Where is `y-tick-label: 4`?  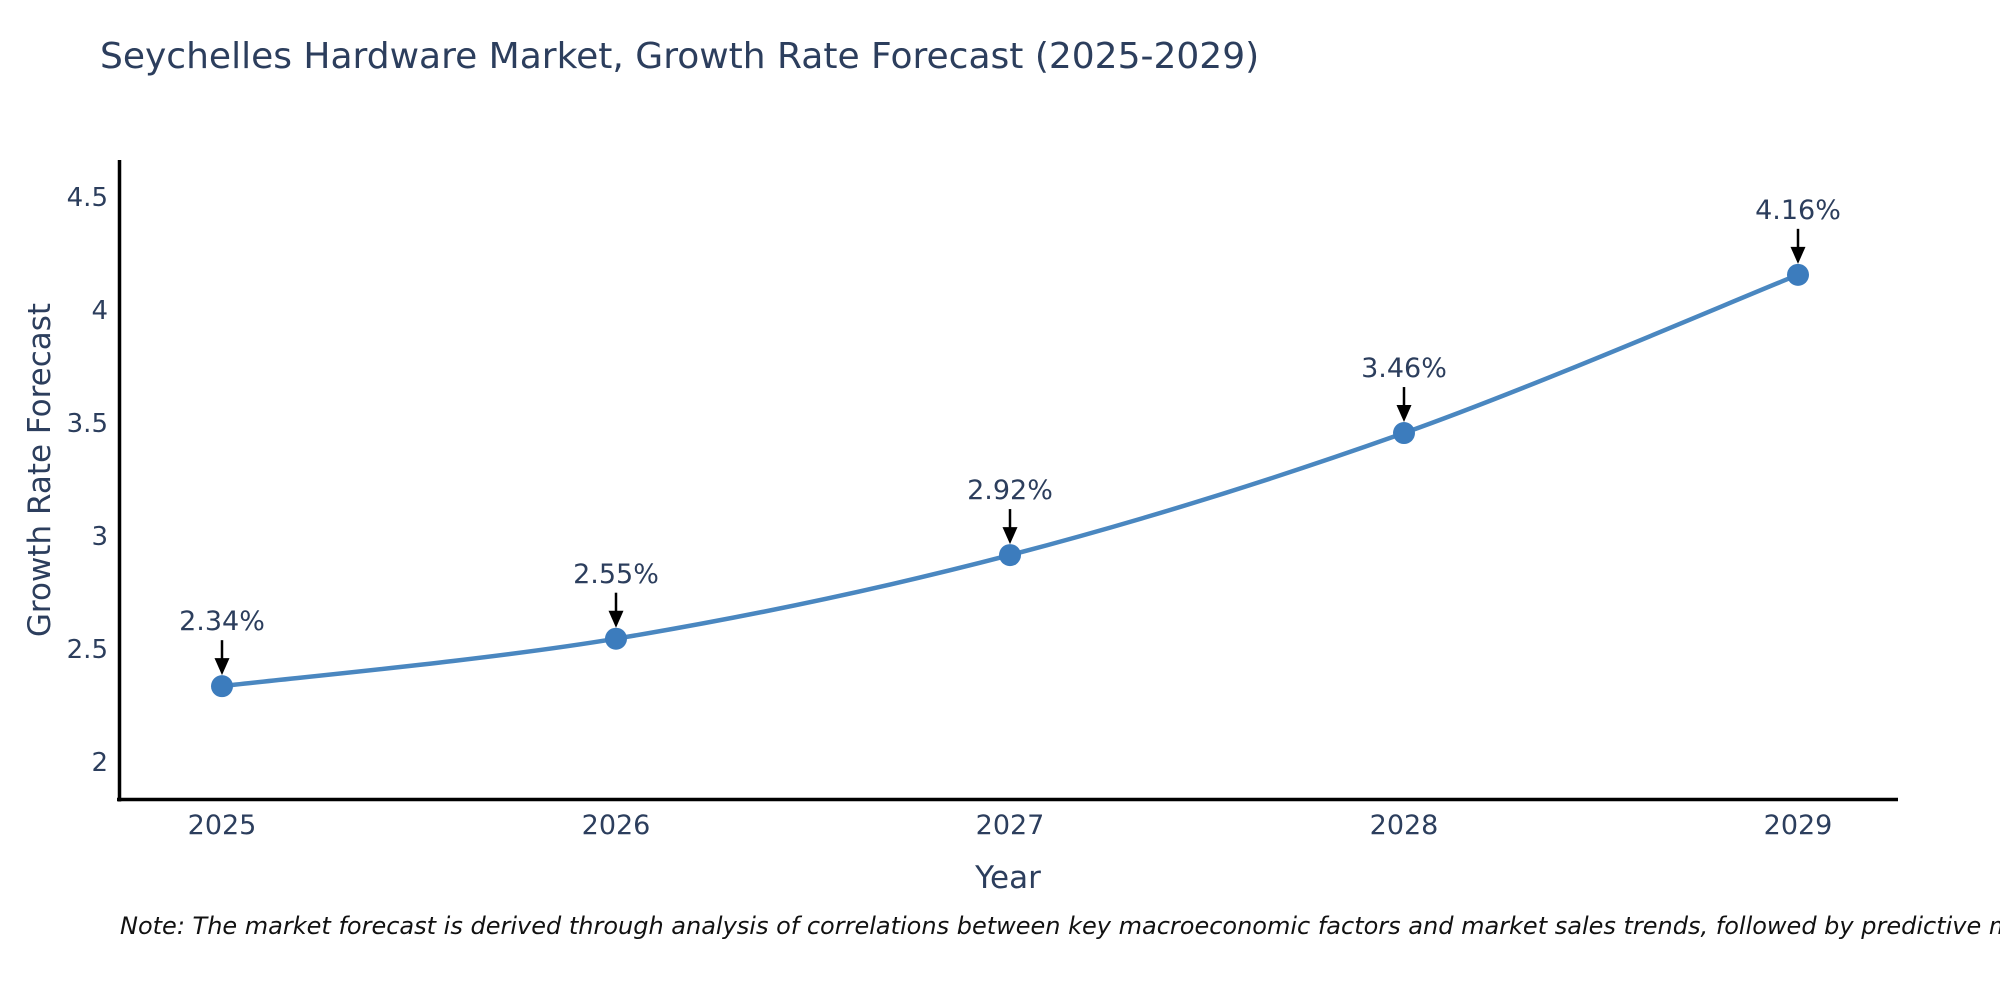
y-tick-label: 4 is located at coordinates (99, 311).